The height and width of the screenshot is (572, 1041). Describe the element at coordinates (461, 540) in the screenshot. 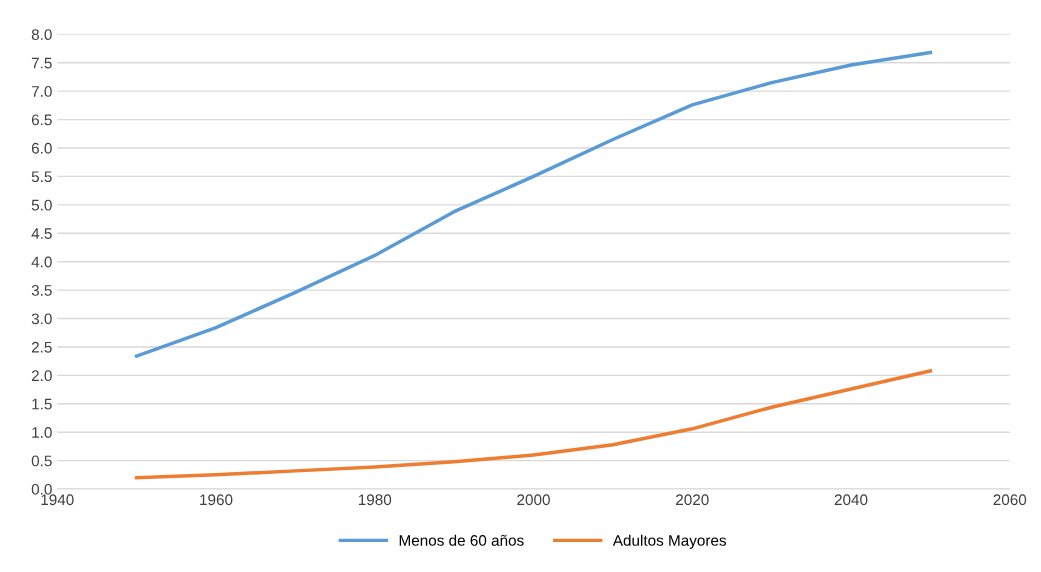

I see `legend-label: Menos de 60 años` at that location.